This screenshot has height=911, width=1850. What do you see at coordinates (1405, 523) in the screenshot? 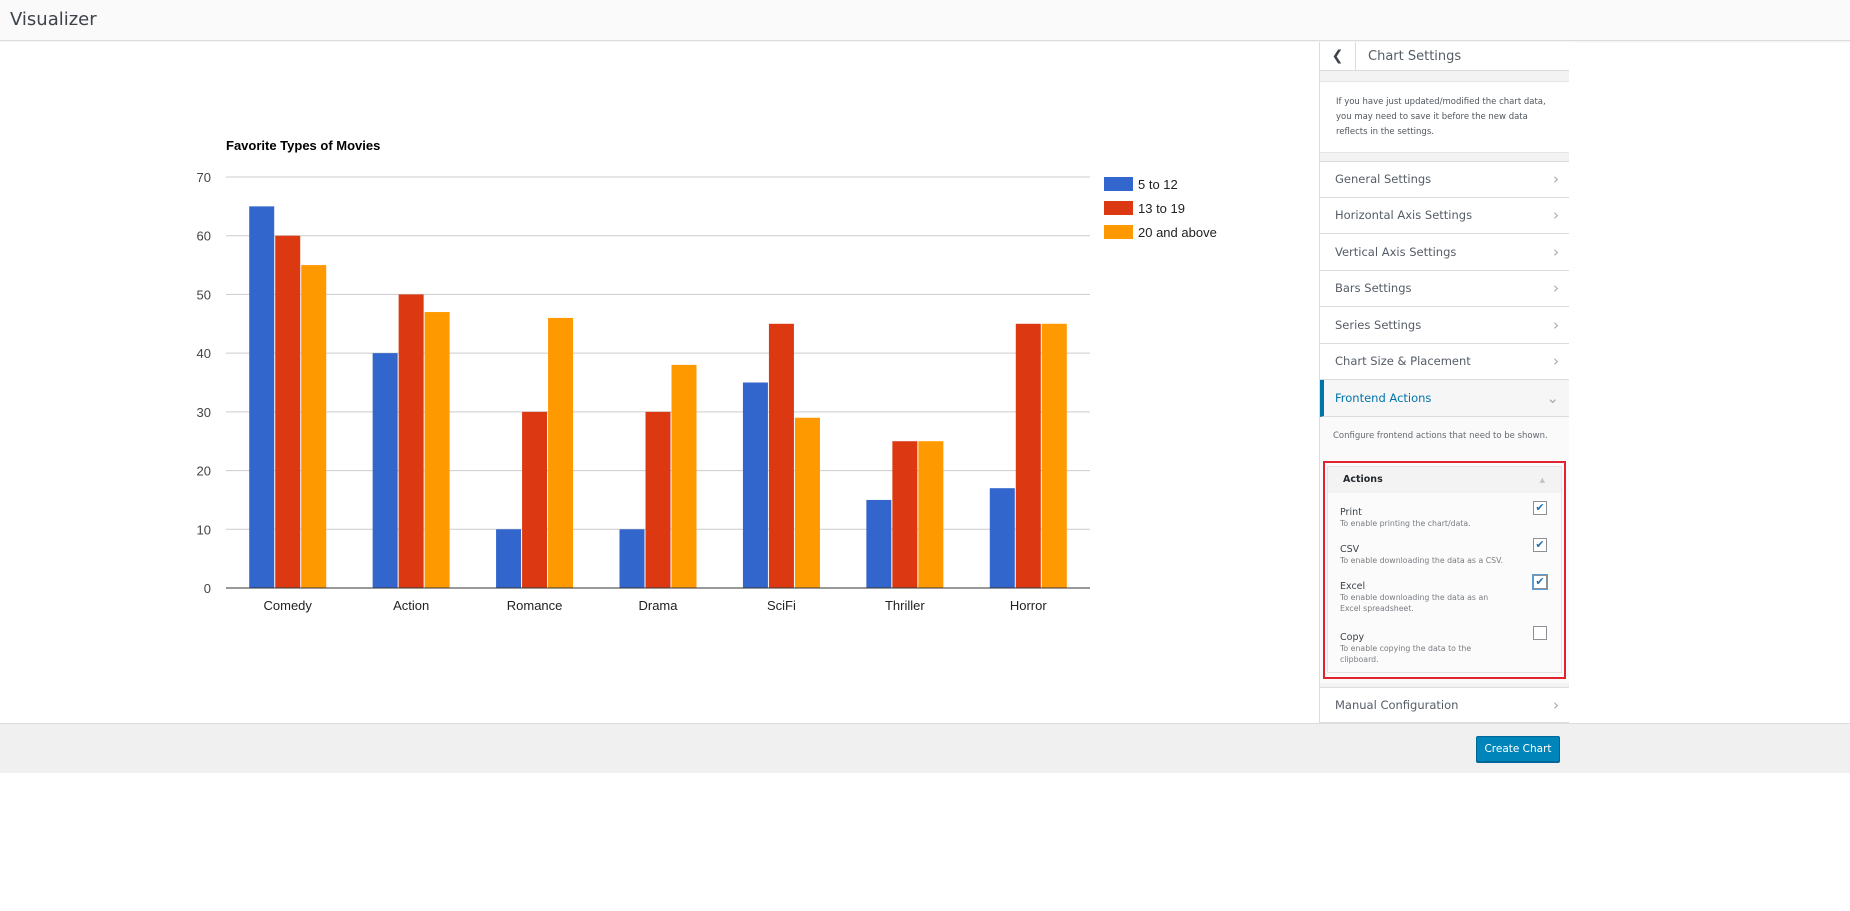
I see `action-hint: To enable printing the chart/data.` at bounding box center [1405, 523].